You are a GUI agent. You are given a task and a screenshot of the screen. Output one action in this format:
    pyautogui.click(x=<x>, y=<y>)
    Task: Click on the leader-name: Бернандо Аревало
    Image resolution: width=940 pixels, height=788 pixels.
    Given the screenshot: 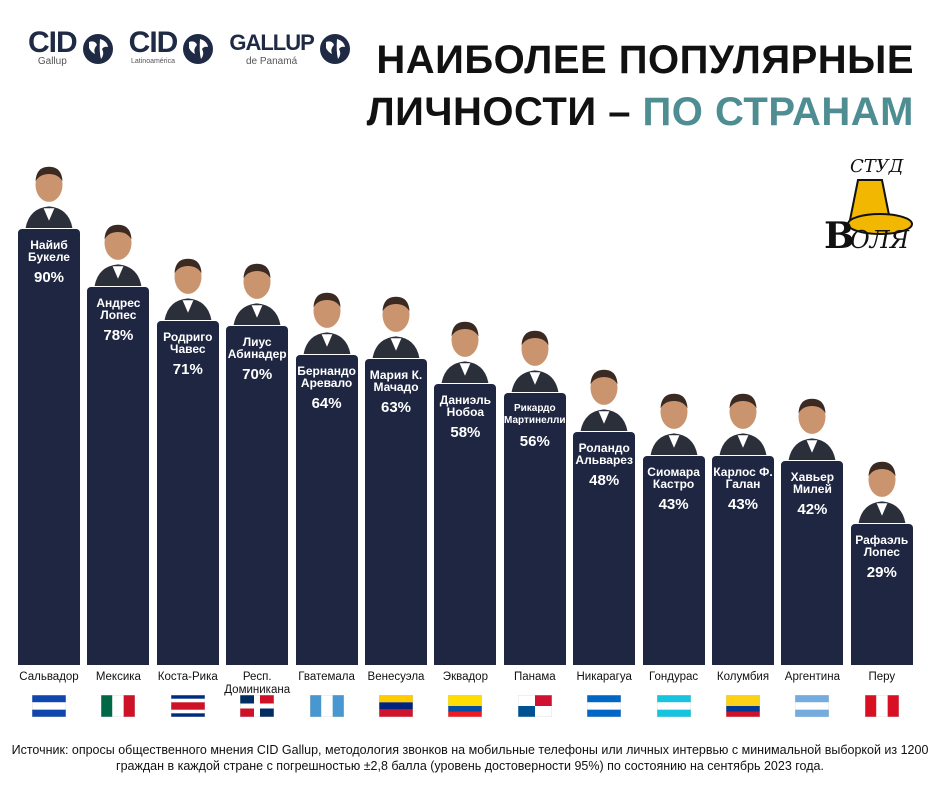 What is the action you would take?
    pyautogui.click(x=326, y=376)
    